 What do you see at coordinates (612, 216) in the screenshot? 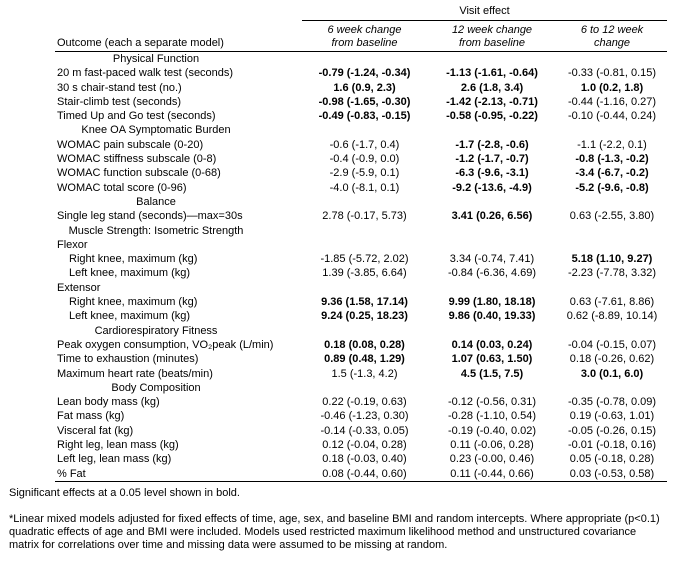
I see `value-cell: 0.63 (-2.55, 3.80)` at bounding box center [612, 216].